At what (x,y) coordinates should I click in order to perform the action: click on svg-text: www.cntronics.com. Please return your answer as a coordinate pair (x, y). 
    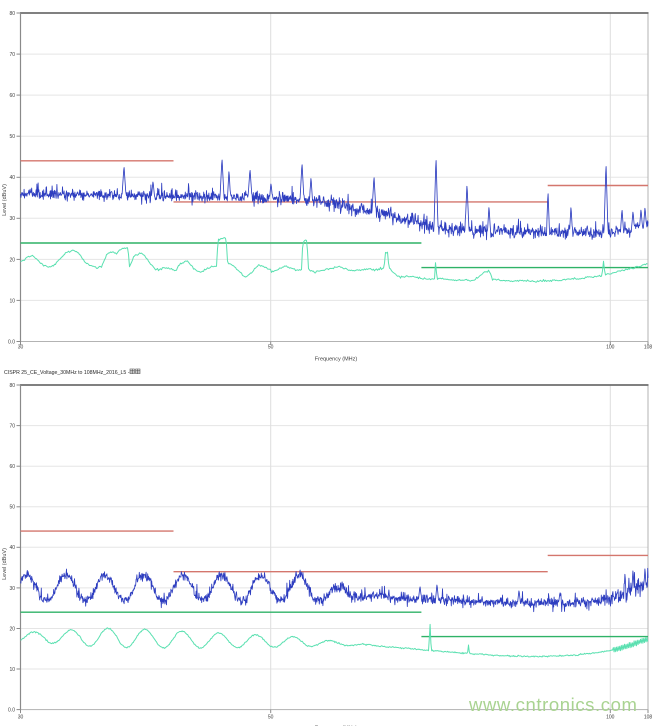
    Looking at the image, I should click on (553, 704).